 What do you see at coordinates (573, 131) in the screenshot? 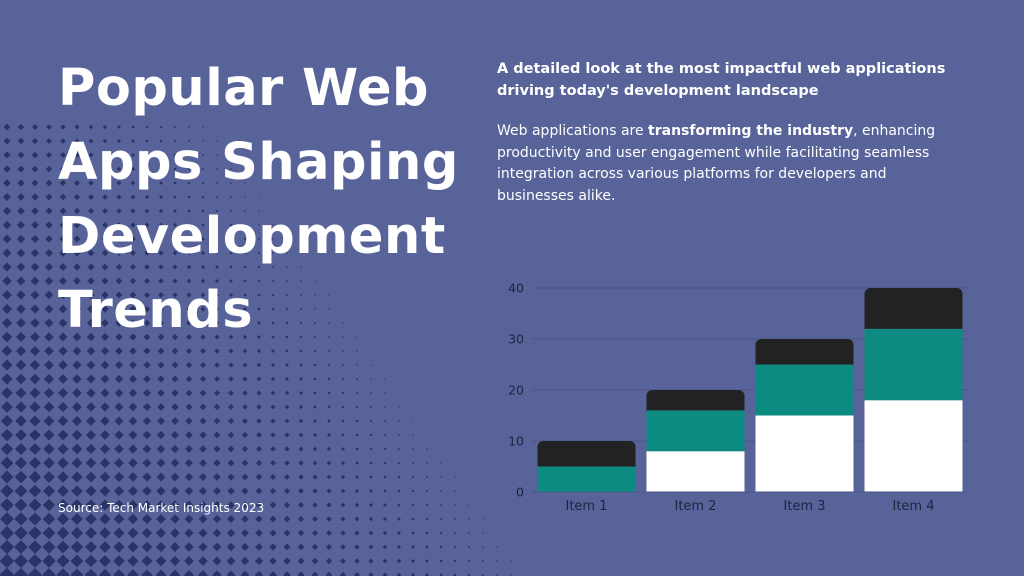
I see `body-text-before: Web applications are` at bounding box center [573, 131].